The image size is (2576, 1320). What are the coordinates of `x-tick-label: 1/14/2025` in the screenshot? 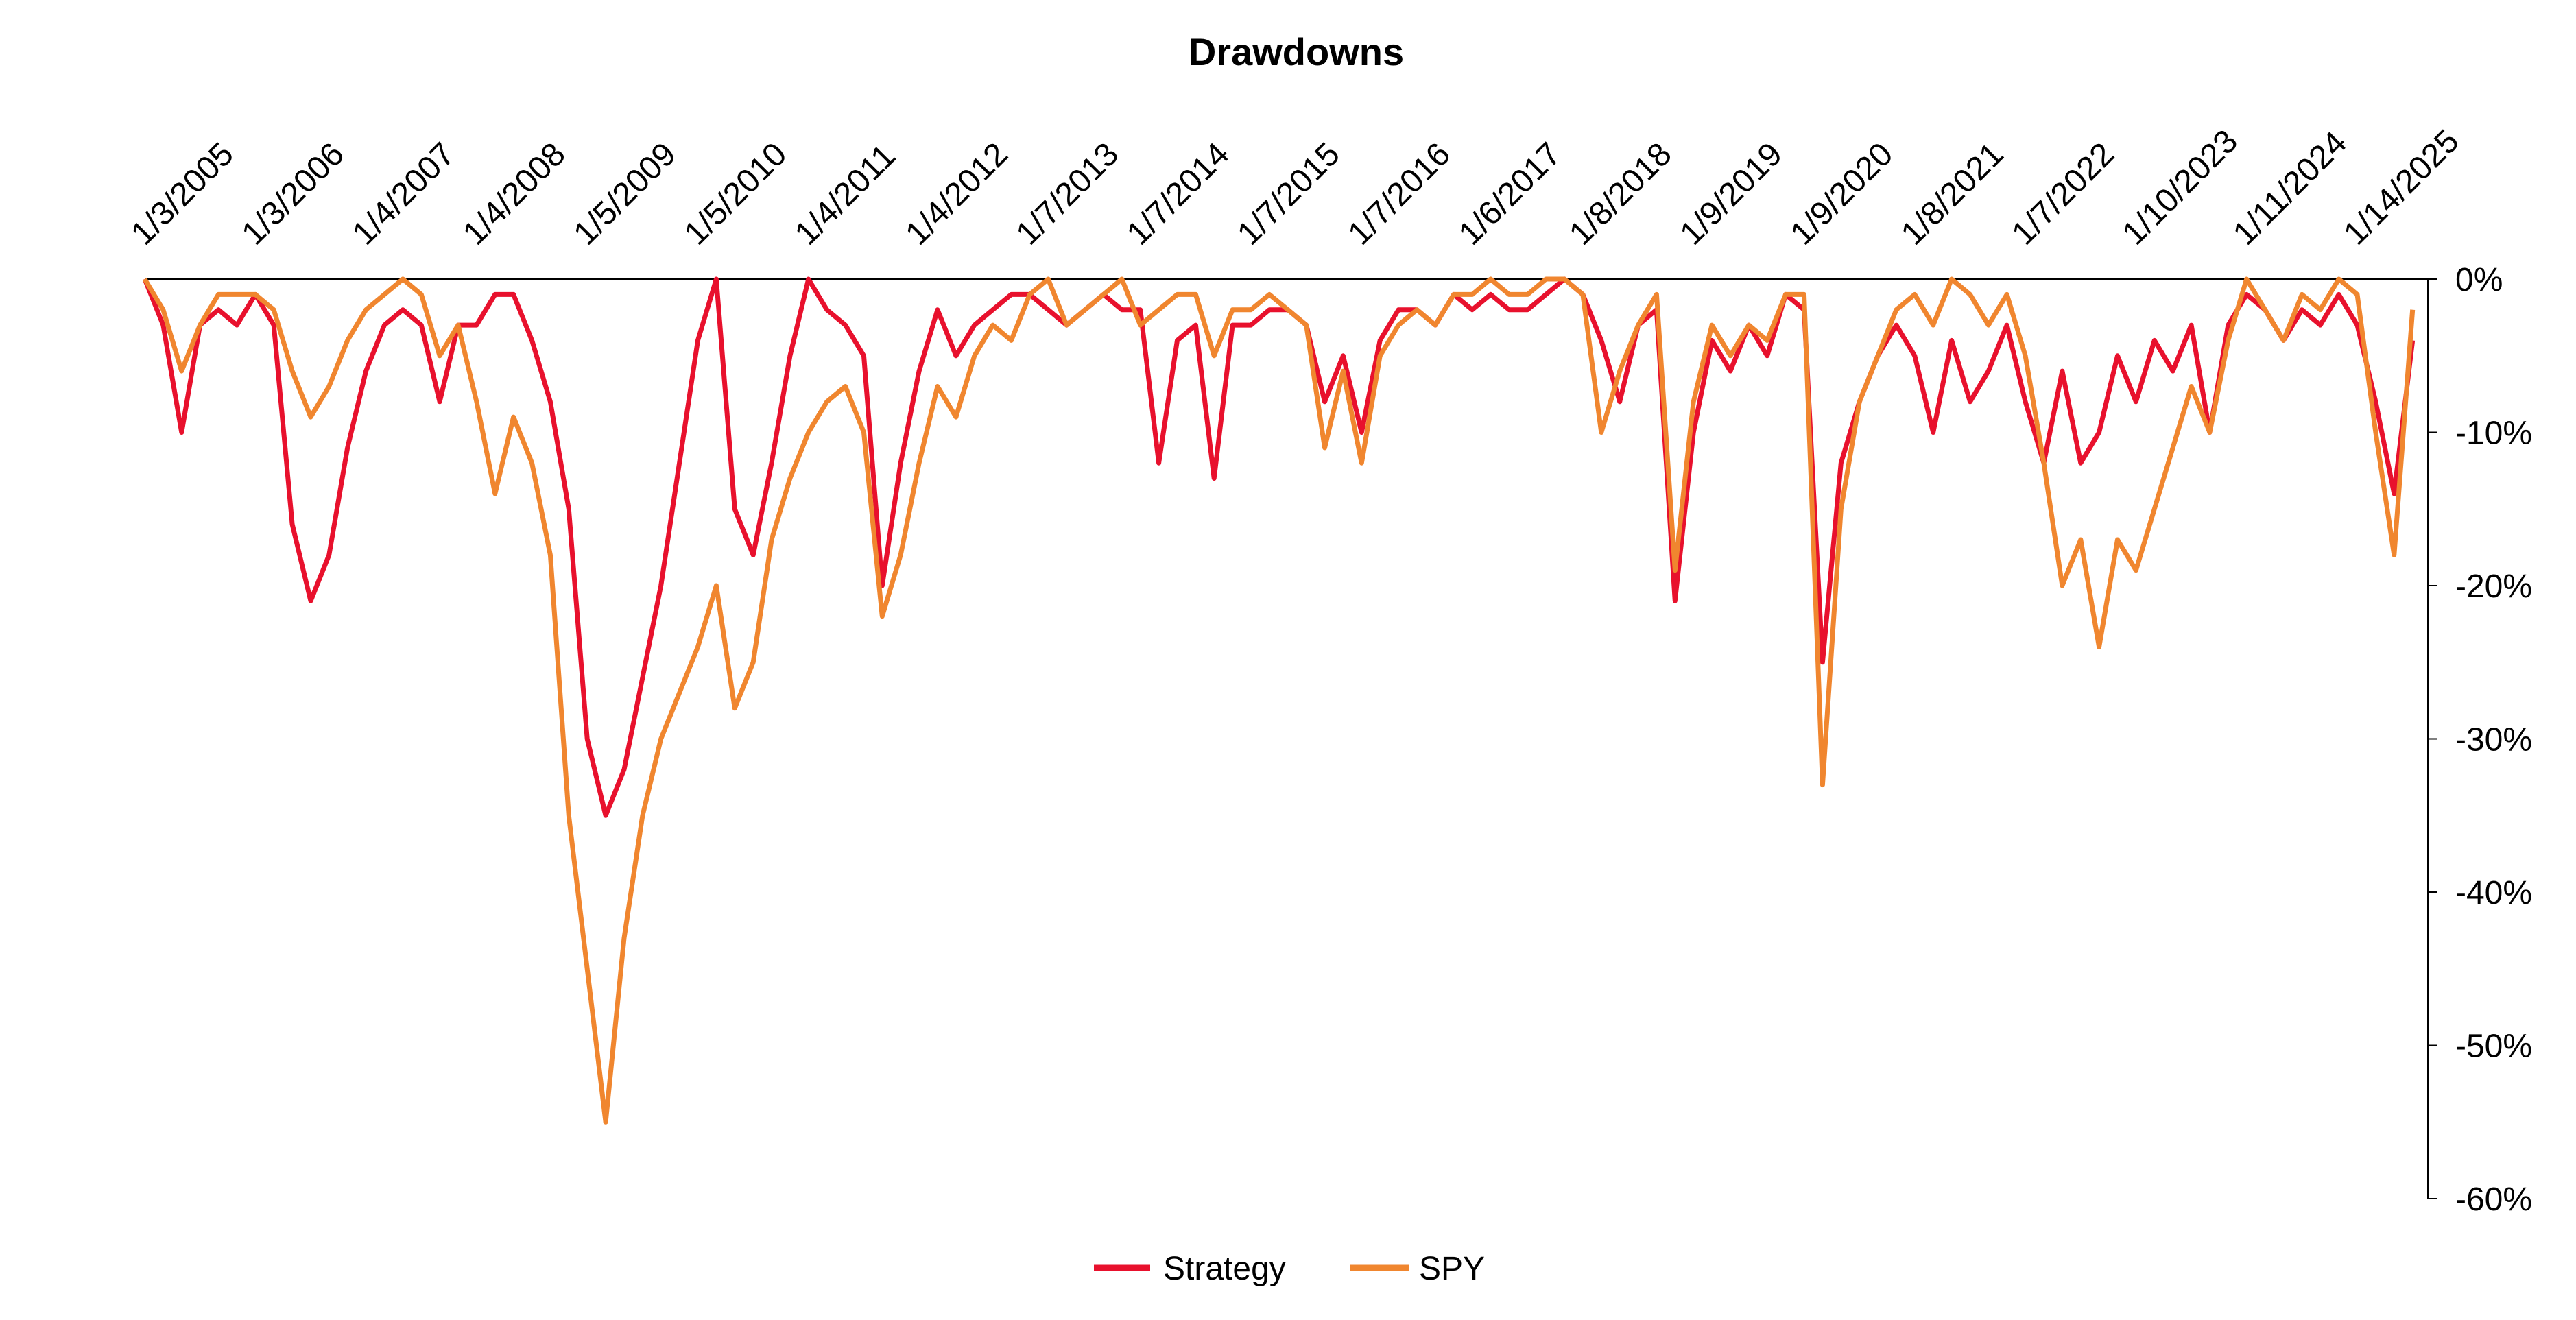 It's located at (2401, 187).